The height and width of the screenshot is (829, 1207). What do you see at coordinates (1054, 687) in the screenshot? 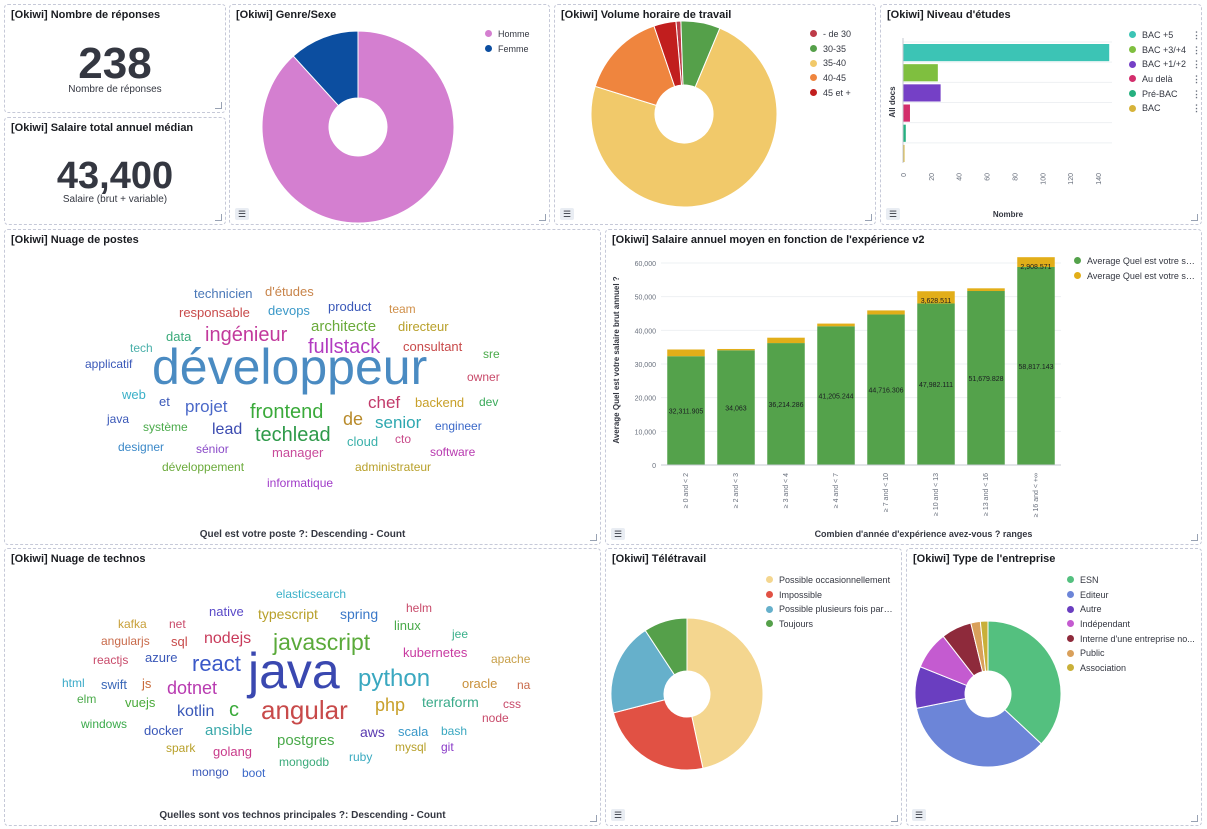
I see `entreprise-donut-chart` at bounding box center [1054, 687].